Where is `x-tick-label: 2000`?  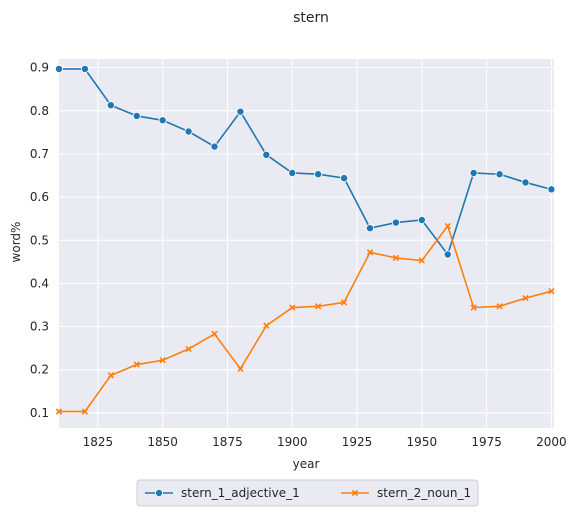
x-tick-label: 2000 is located at coordinates (551, 442).